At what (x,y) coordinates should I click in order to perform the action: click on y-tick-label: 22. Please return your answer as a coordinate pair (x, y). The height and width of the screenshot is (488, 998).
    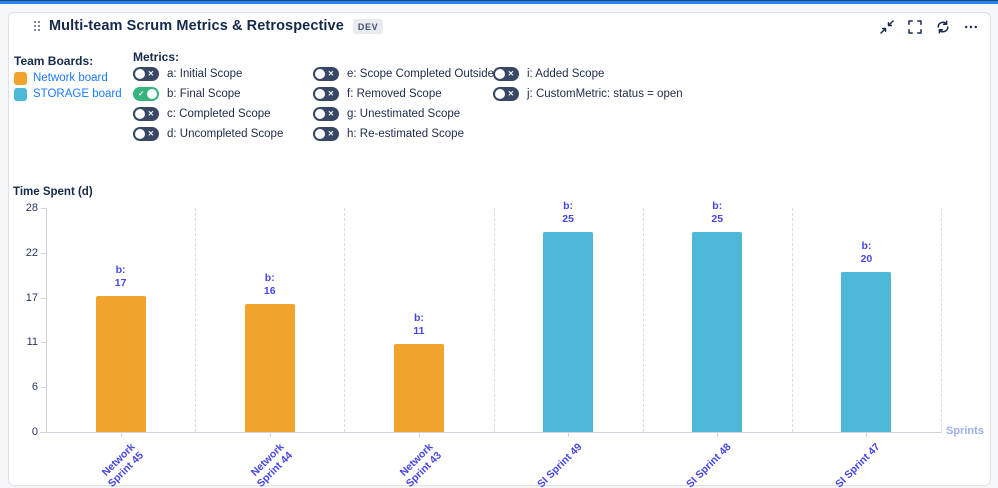
    Looking at the image, I should click on (31, 252).